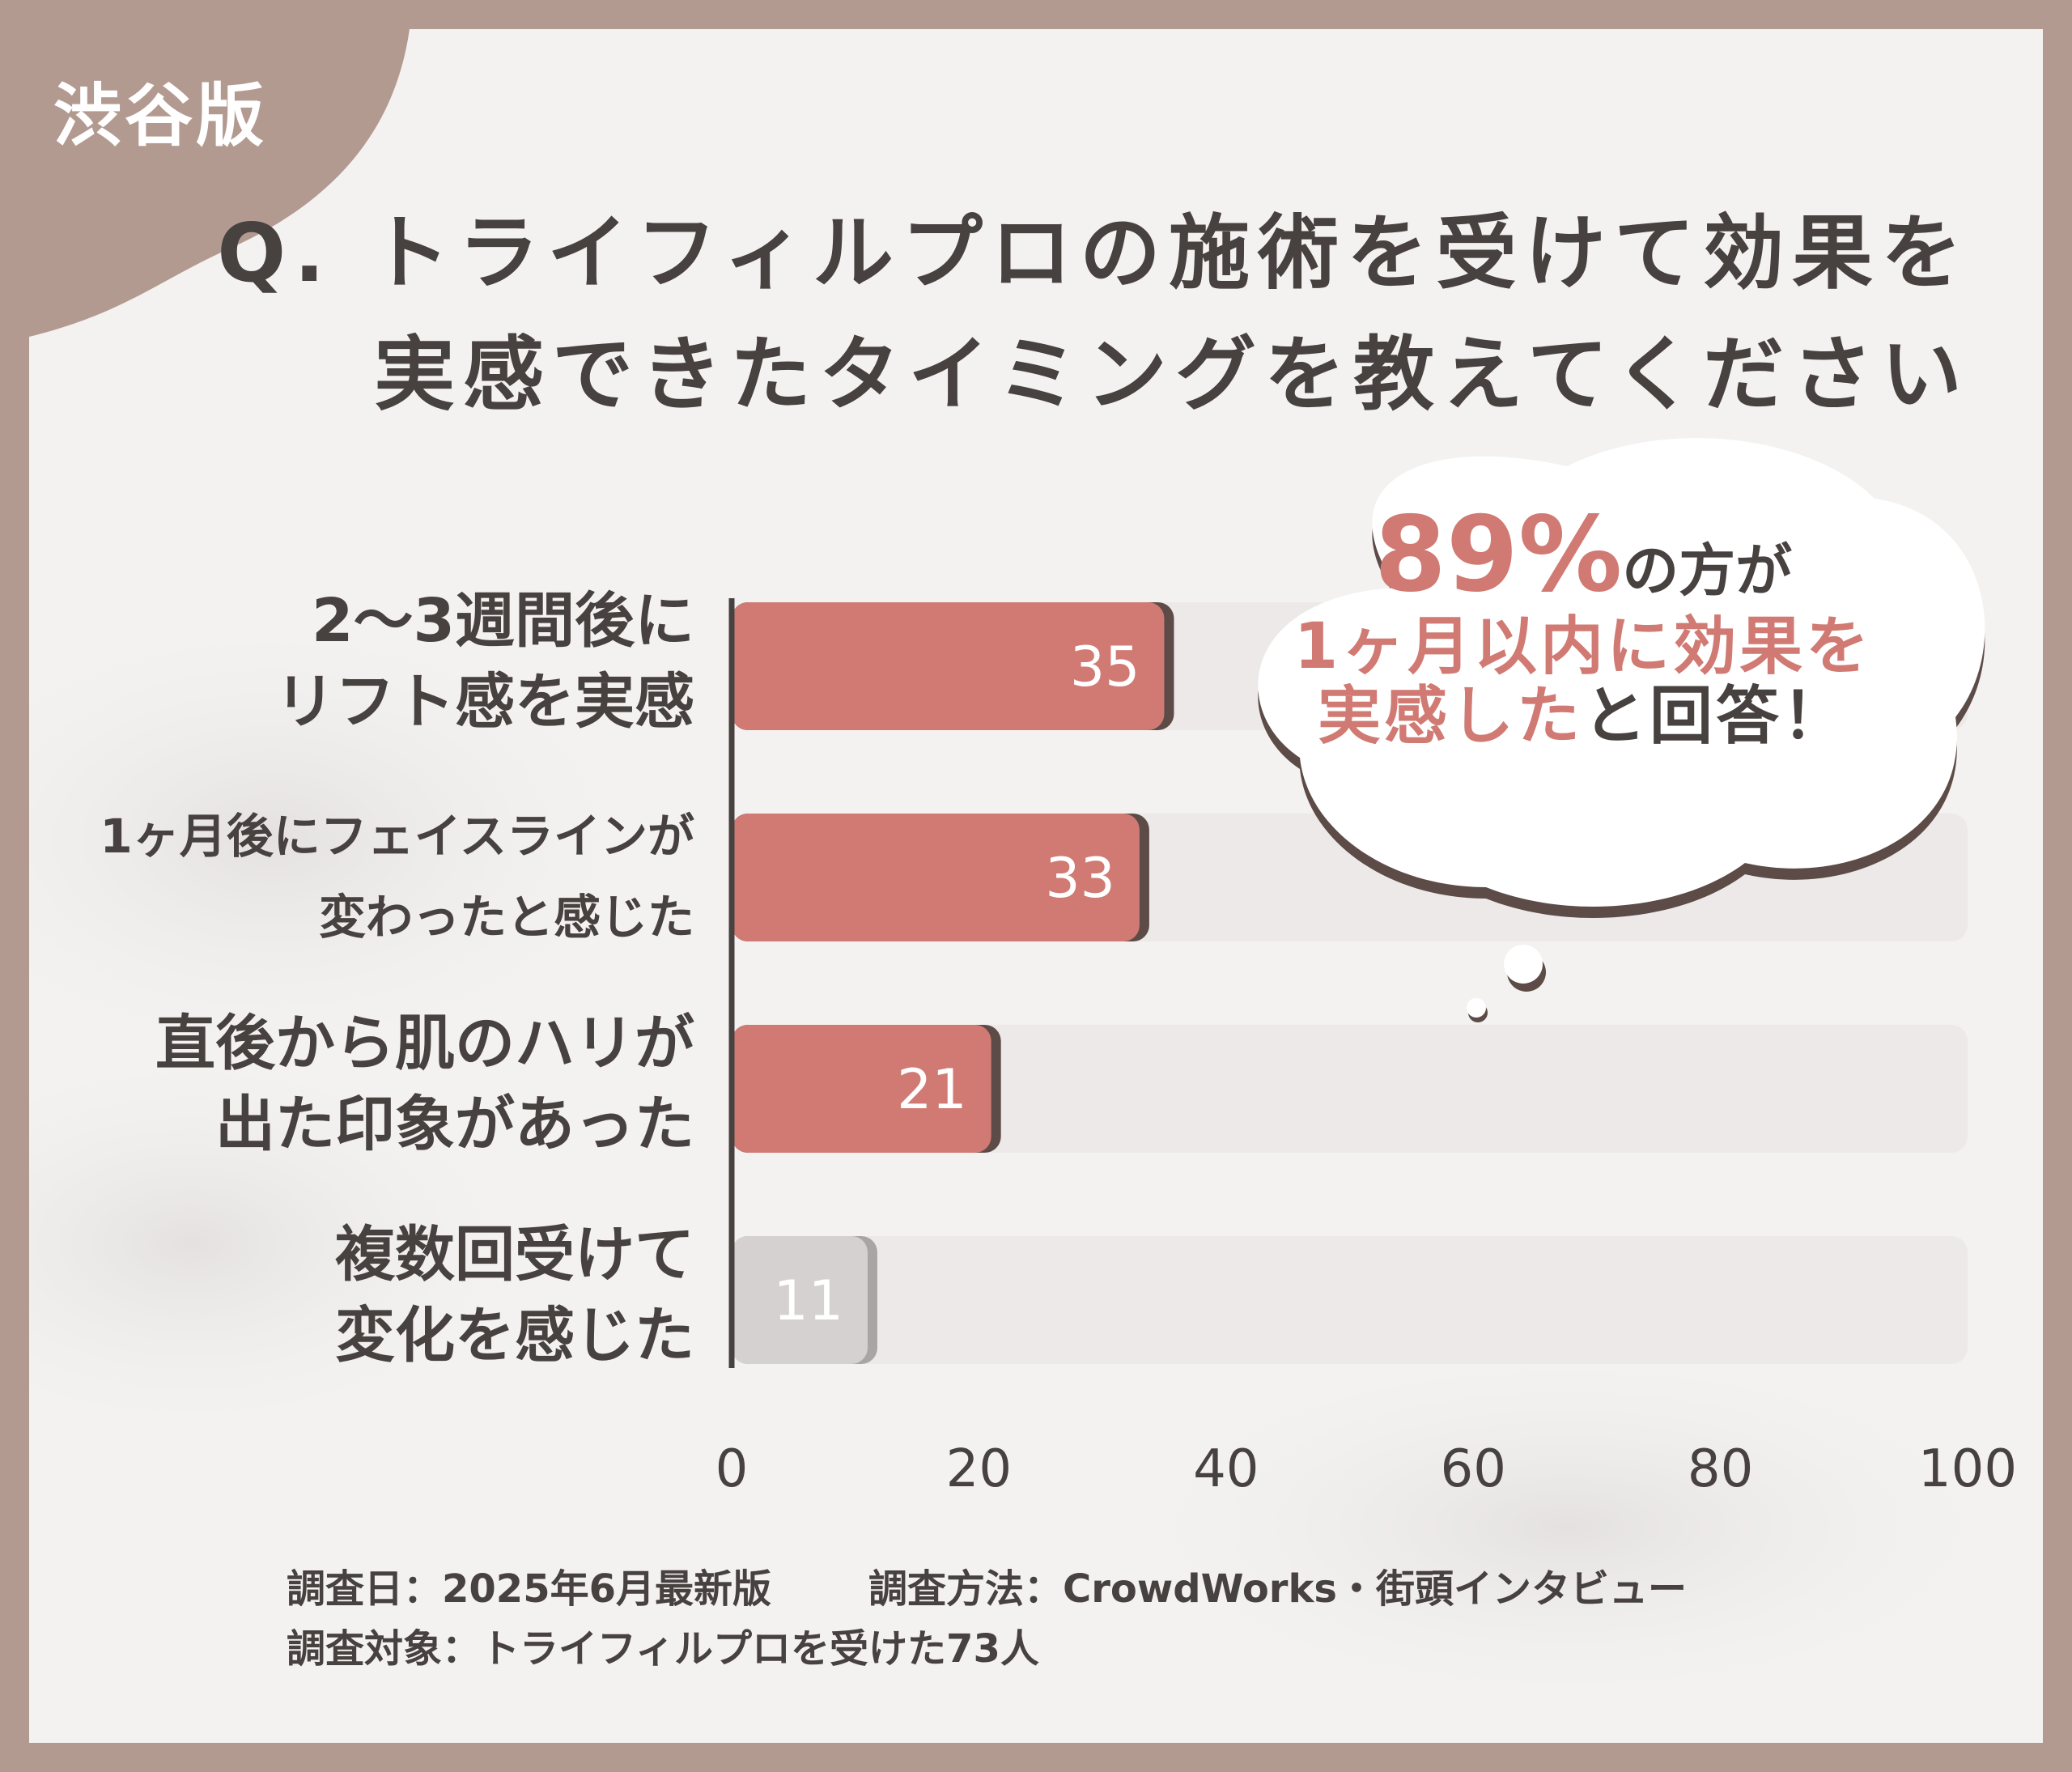 The image size is (2072, 1772). Describe the element at coordinates (514, 1255) in the screenshot. I see `category-label: 複数回受けて` at that location.